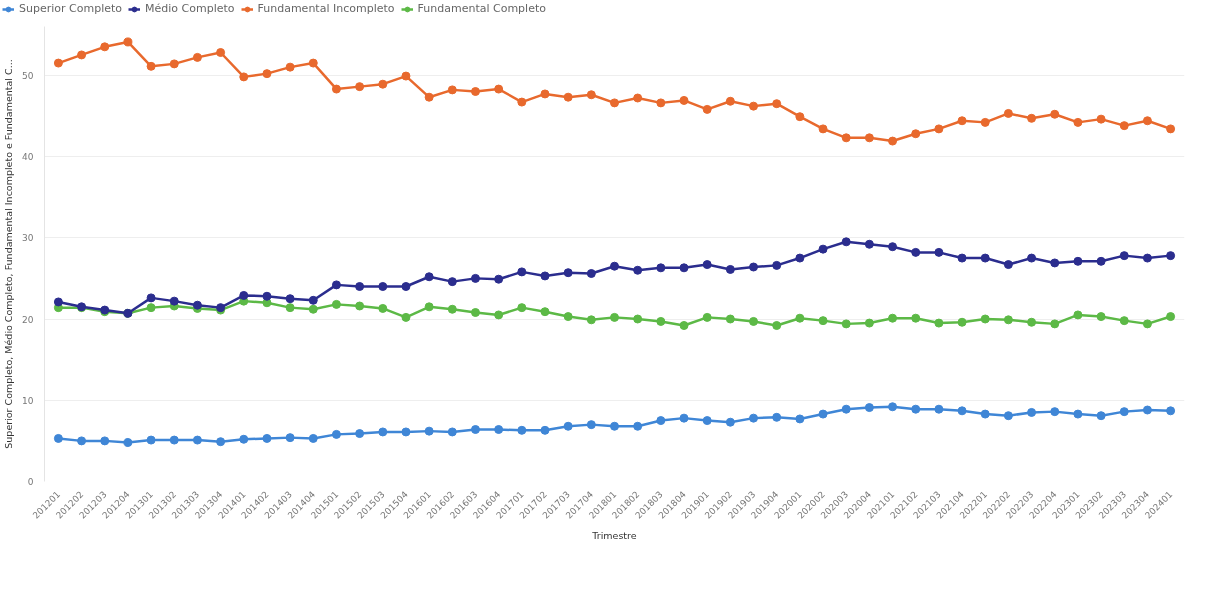 The height and width of the screenshot is (602, 1207). I want to click on y-tick-label: 0, so click(30, 482).